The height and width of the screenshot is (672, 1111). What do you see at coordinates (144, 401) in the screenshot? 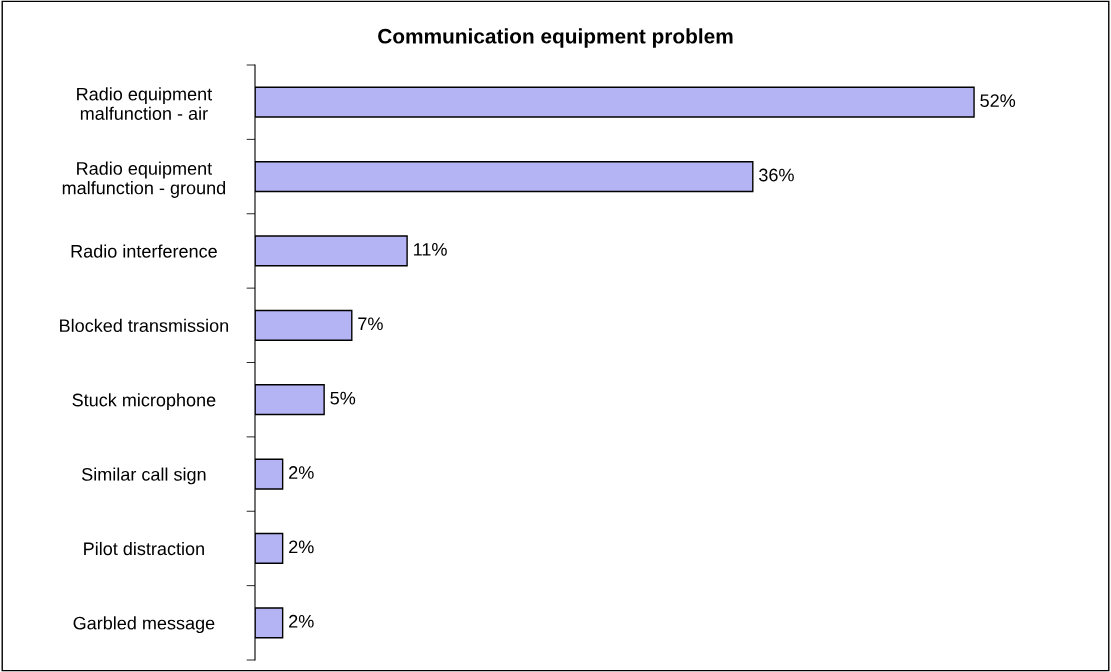
I see `y-tick-label: Stuck microphone` at bounding box center [144, 401].